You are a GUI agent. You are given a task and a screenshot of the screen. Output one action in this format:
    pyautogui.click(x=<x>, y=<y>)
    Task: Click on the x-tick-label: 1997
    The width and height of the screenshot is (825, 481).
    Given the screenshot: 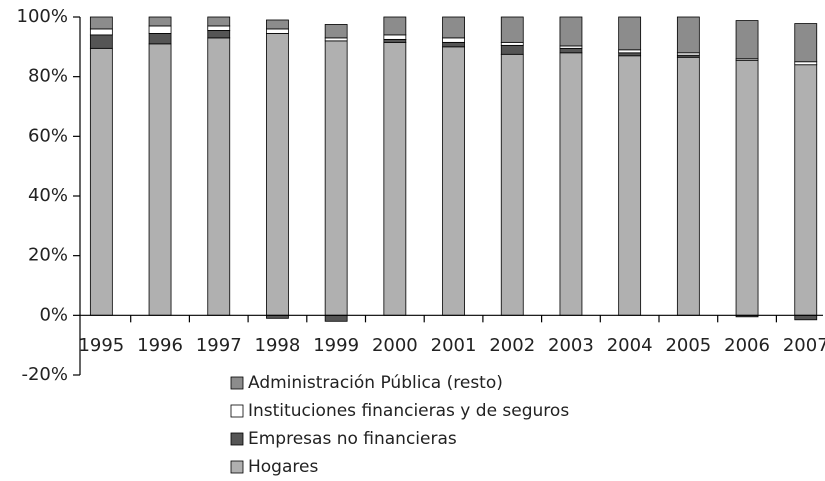 What is the action you would take?
    pyautogui.click(x=219, y=345)
    